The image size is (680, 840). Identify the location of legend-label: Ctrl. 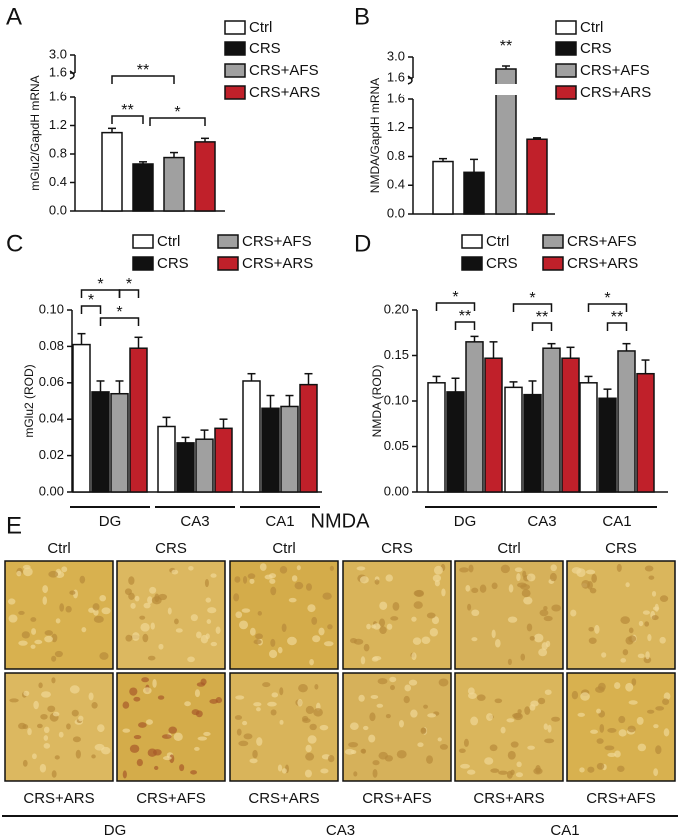
(497, 241).